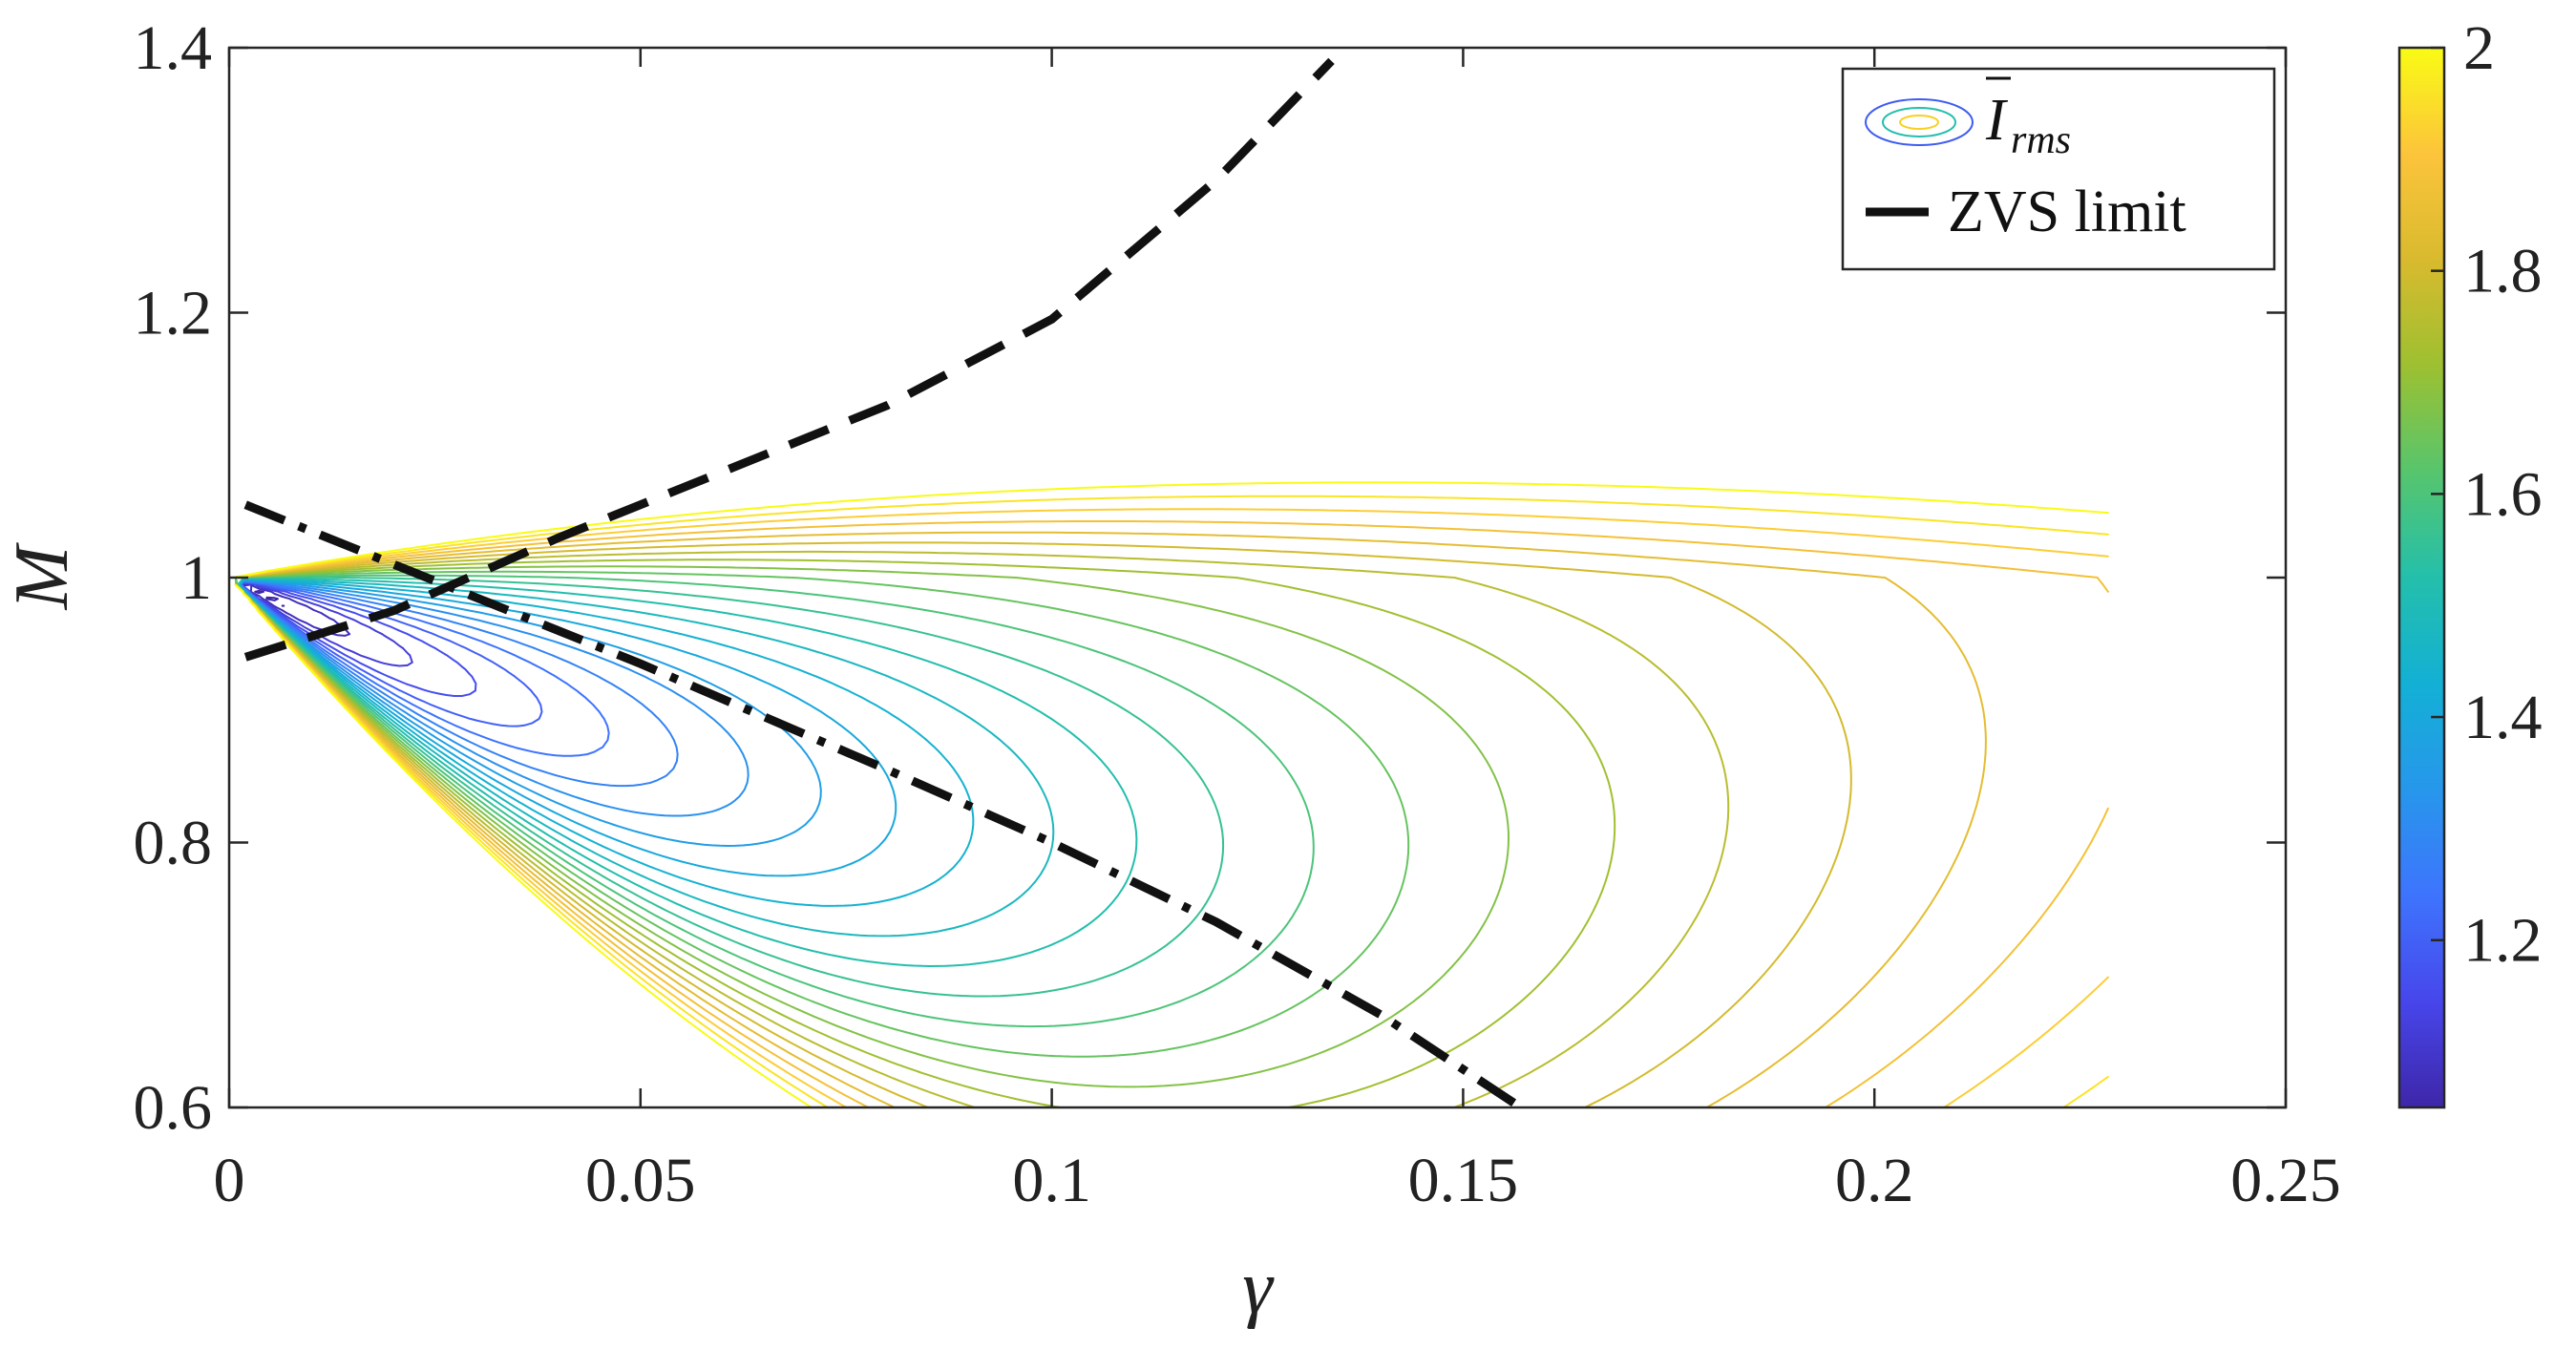 This screenshot has height=1349, width=2576. I want to click on y-tick-label: 0.6, so click(173, 1108).